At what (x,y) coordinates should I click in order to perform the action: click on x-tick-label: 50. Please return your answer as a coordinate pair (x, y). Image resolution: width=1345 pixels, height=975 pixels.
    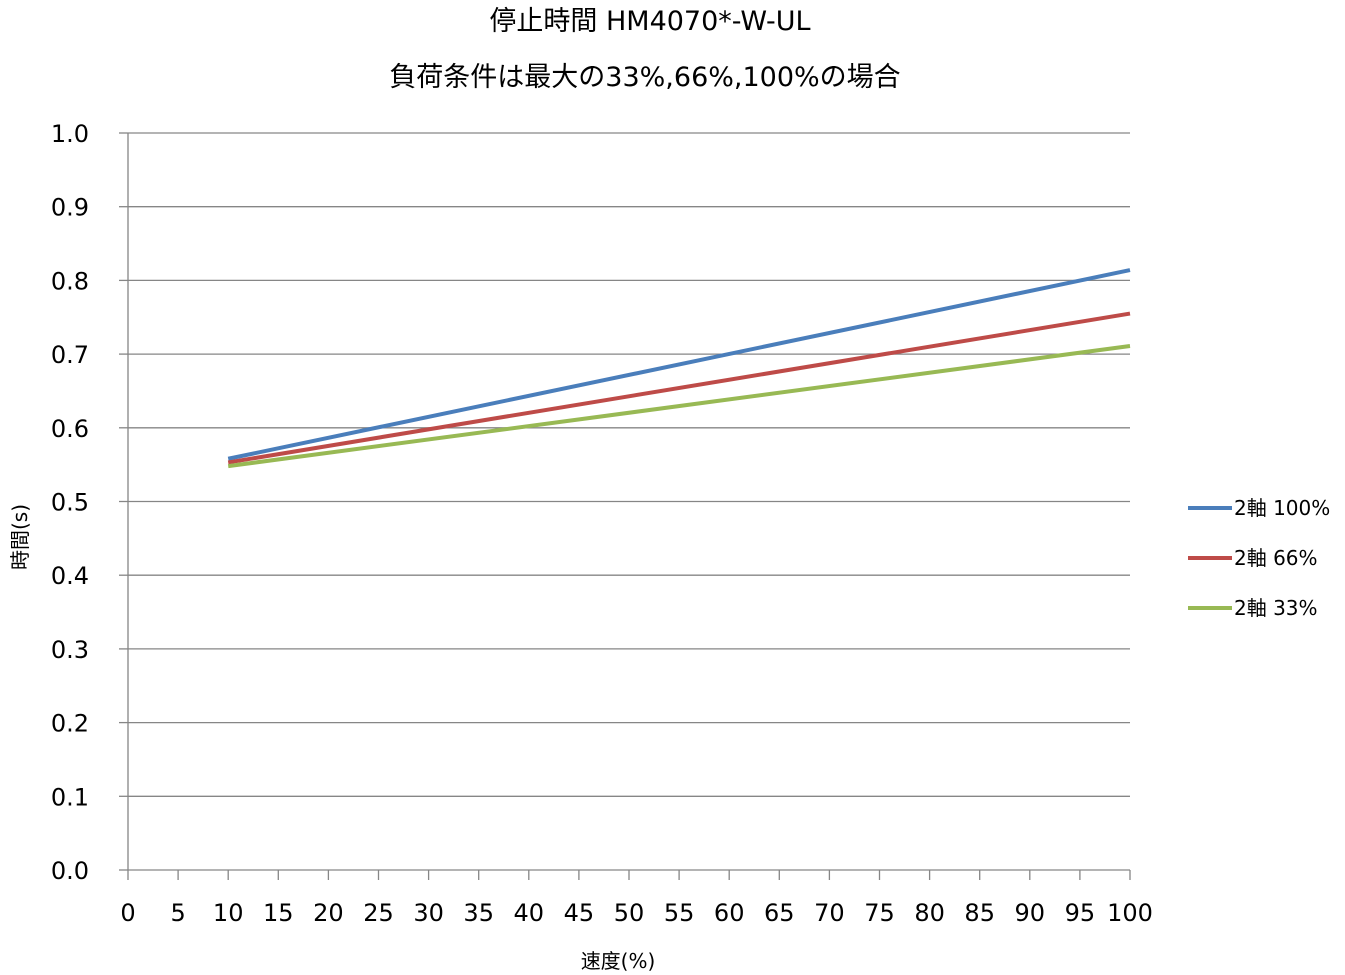
    Looking at the image, I should click on (629, 913).